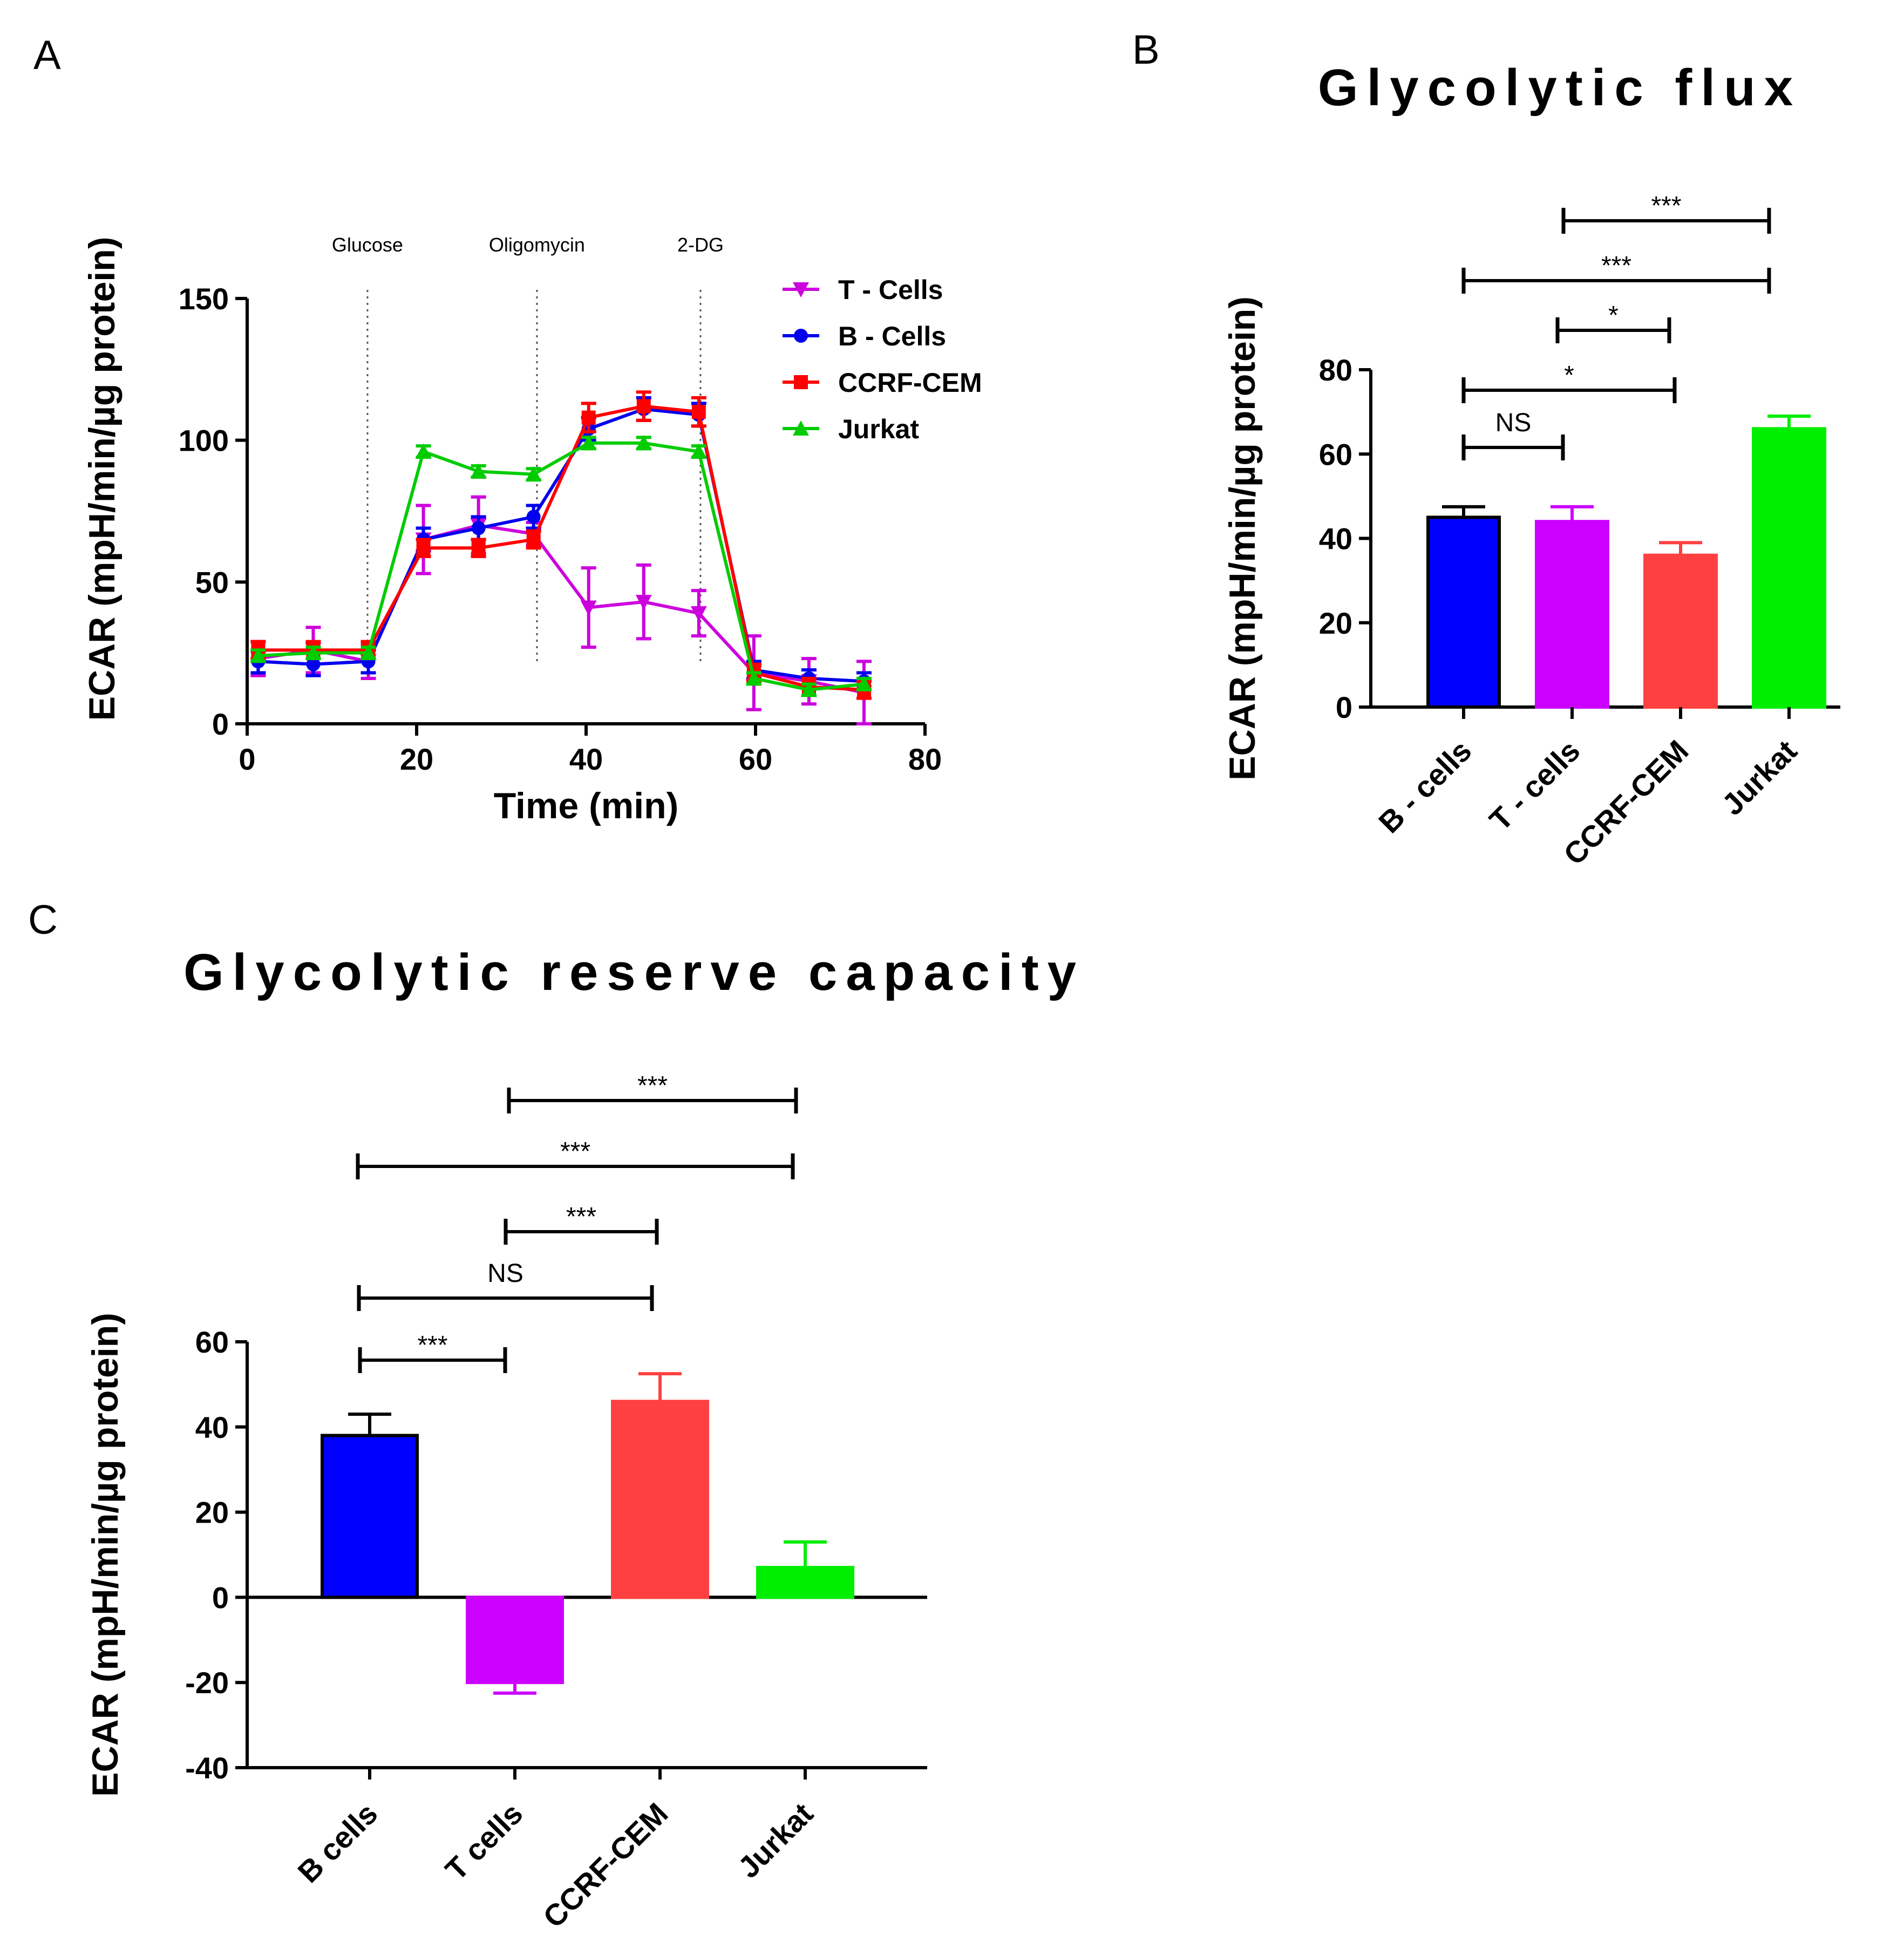 This screenshot has height=1942, width=1904. Describe the element at coordinates (247, 759) in the screenshot. I see `x-tick-label: 0` at that location.